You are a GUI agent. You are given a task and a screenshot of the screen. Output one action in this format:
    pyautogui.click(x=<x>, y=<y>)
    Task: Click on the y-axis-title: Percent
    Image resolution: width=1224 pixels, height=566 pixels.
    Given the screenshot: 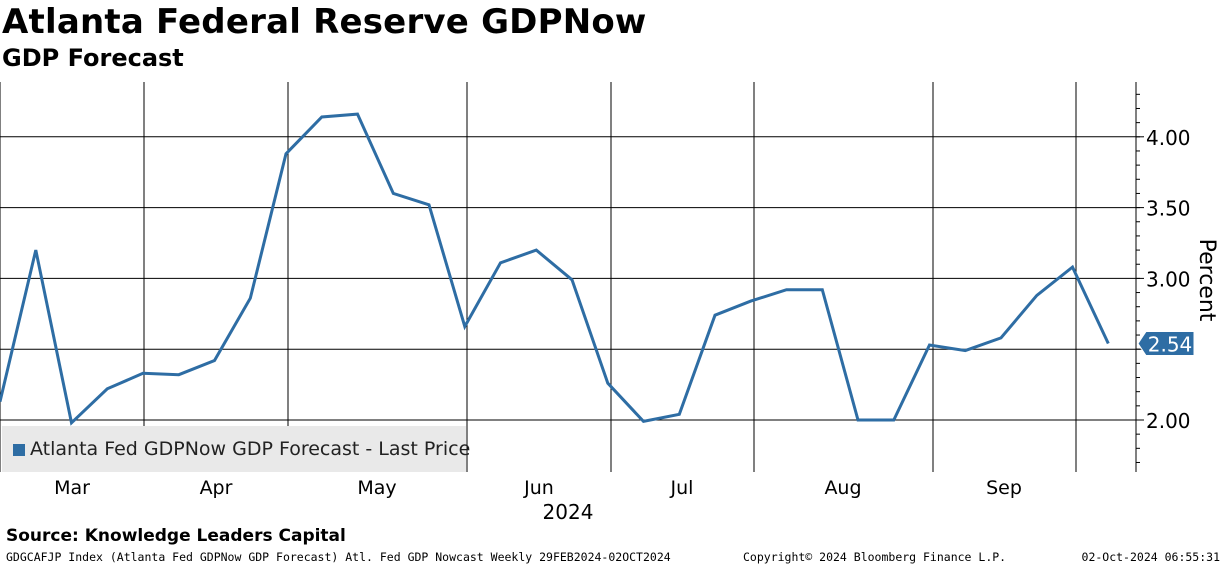 What is the action you would take?
    pyautogui.click(x=1206, y=280)
    